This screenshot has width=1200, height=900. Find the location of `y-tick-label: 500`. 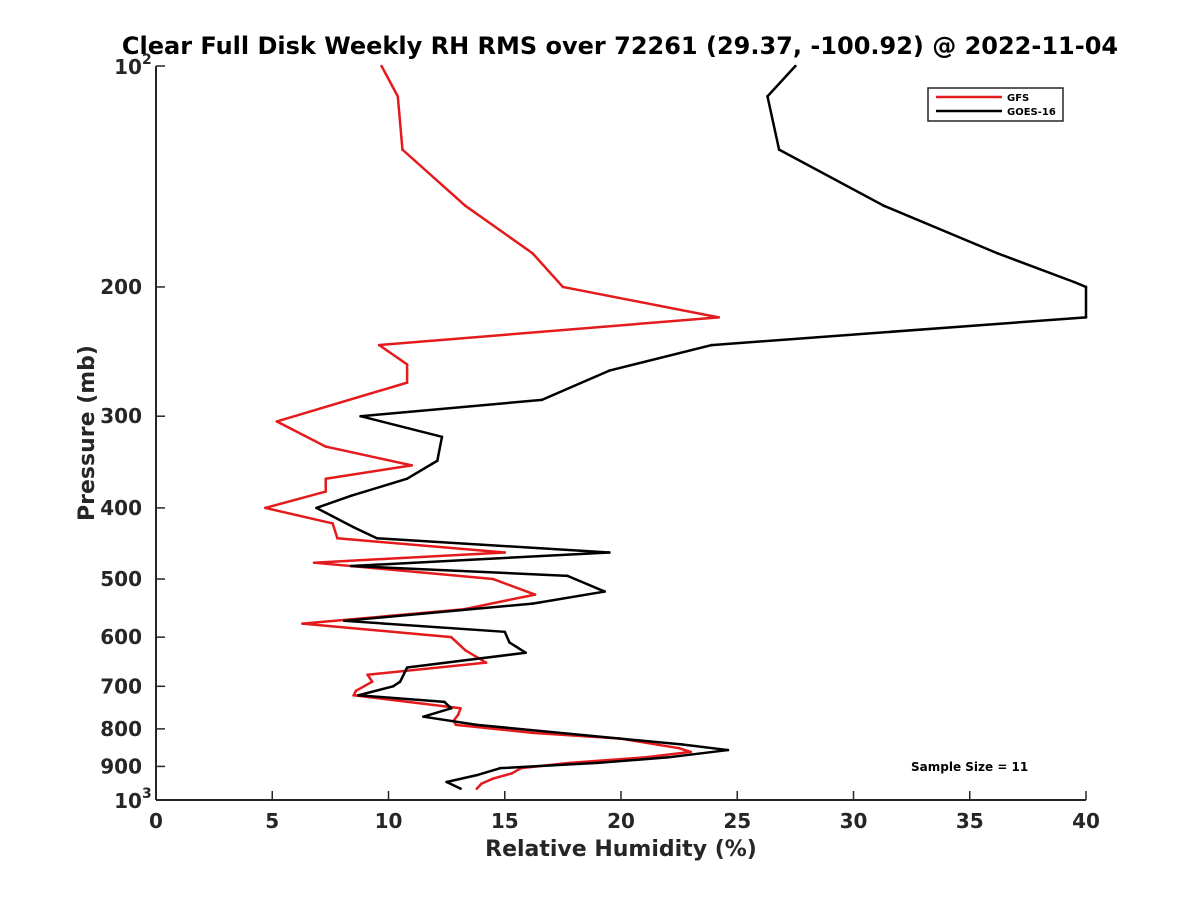

y-tick-label: 500 is located at coordinates (121, 579).